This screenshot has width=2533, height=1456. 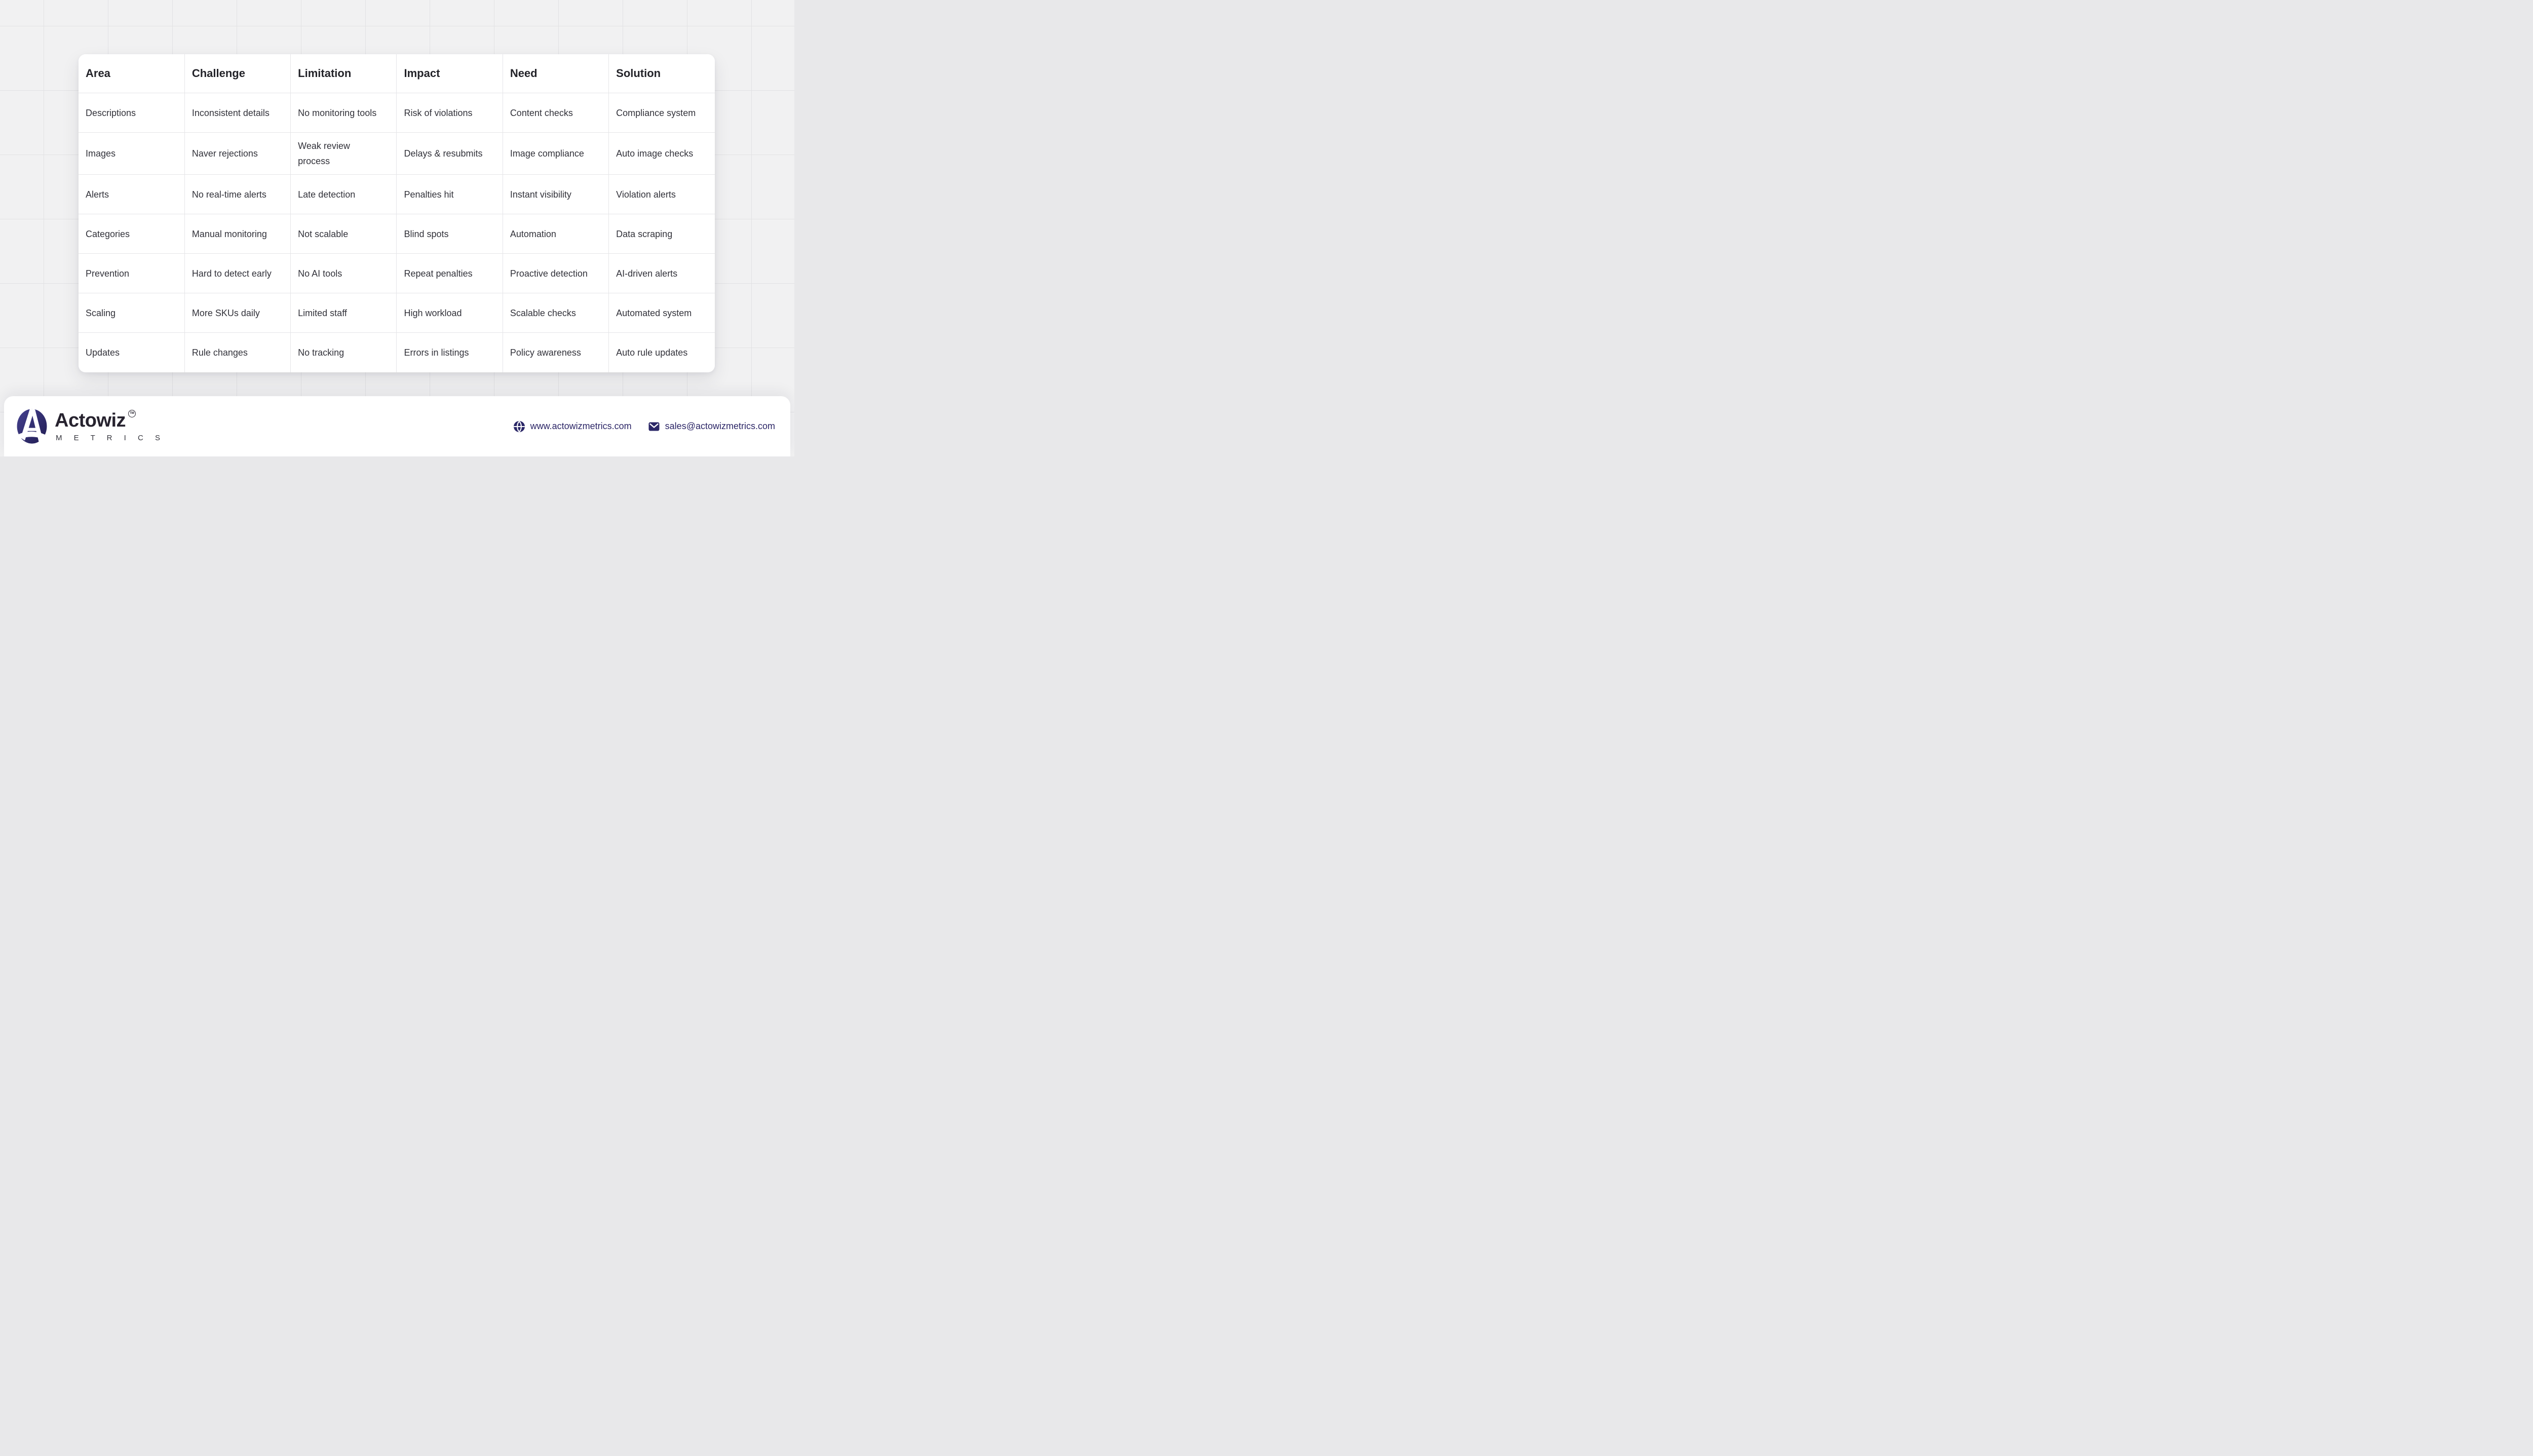 What do you see at coordinates (237, 194) in the screenshot?
I see `table-cell: No real-time alerts` at bounding box center [237, 194].